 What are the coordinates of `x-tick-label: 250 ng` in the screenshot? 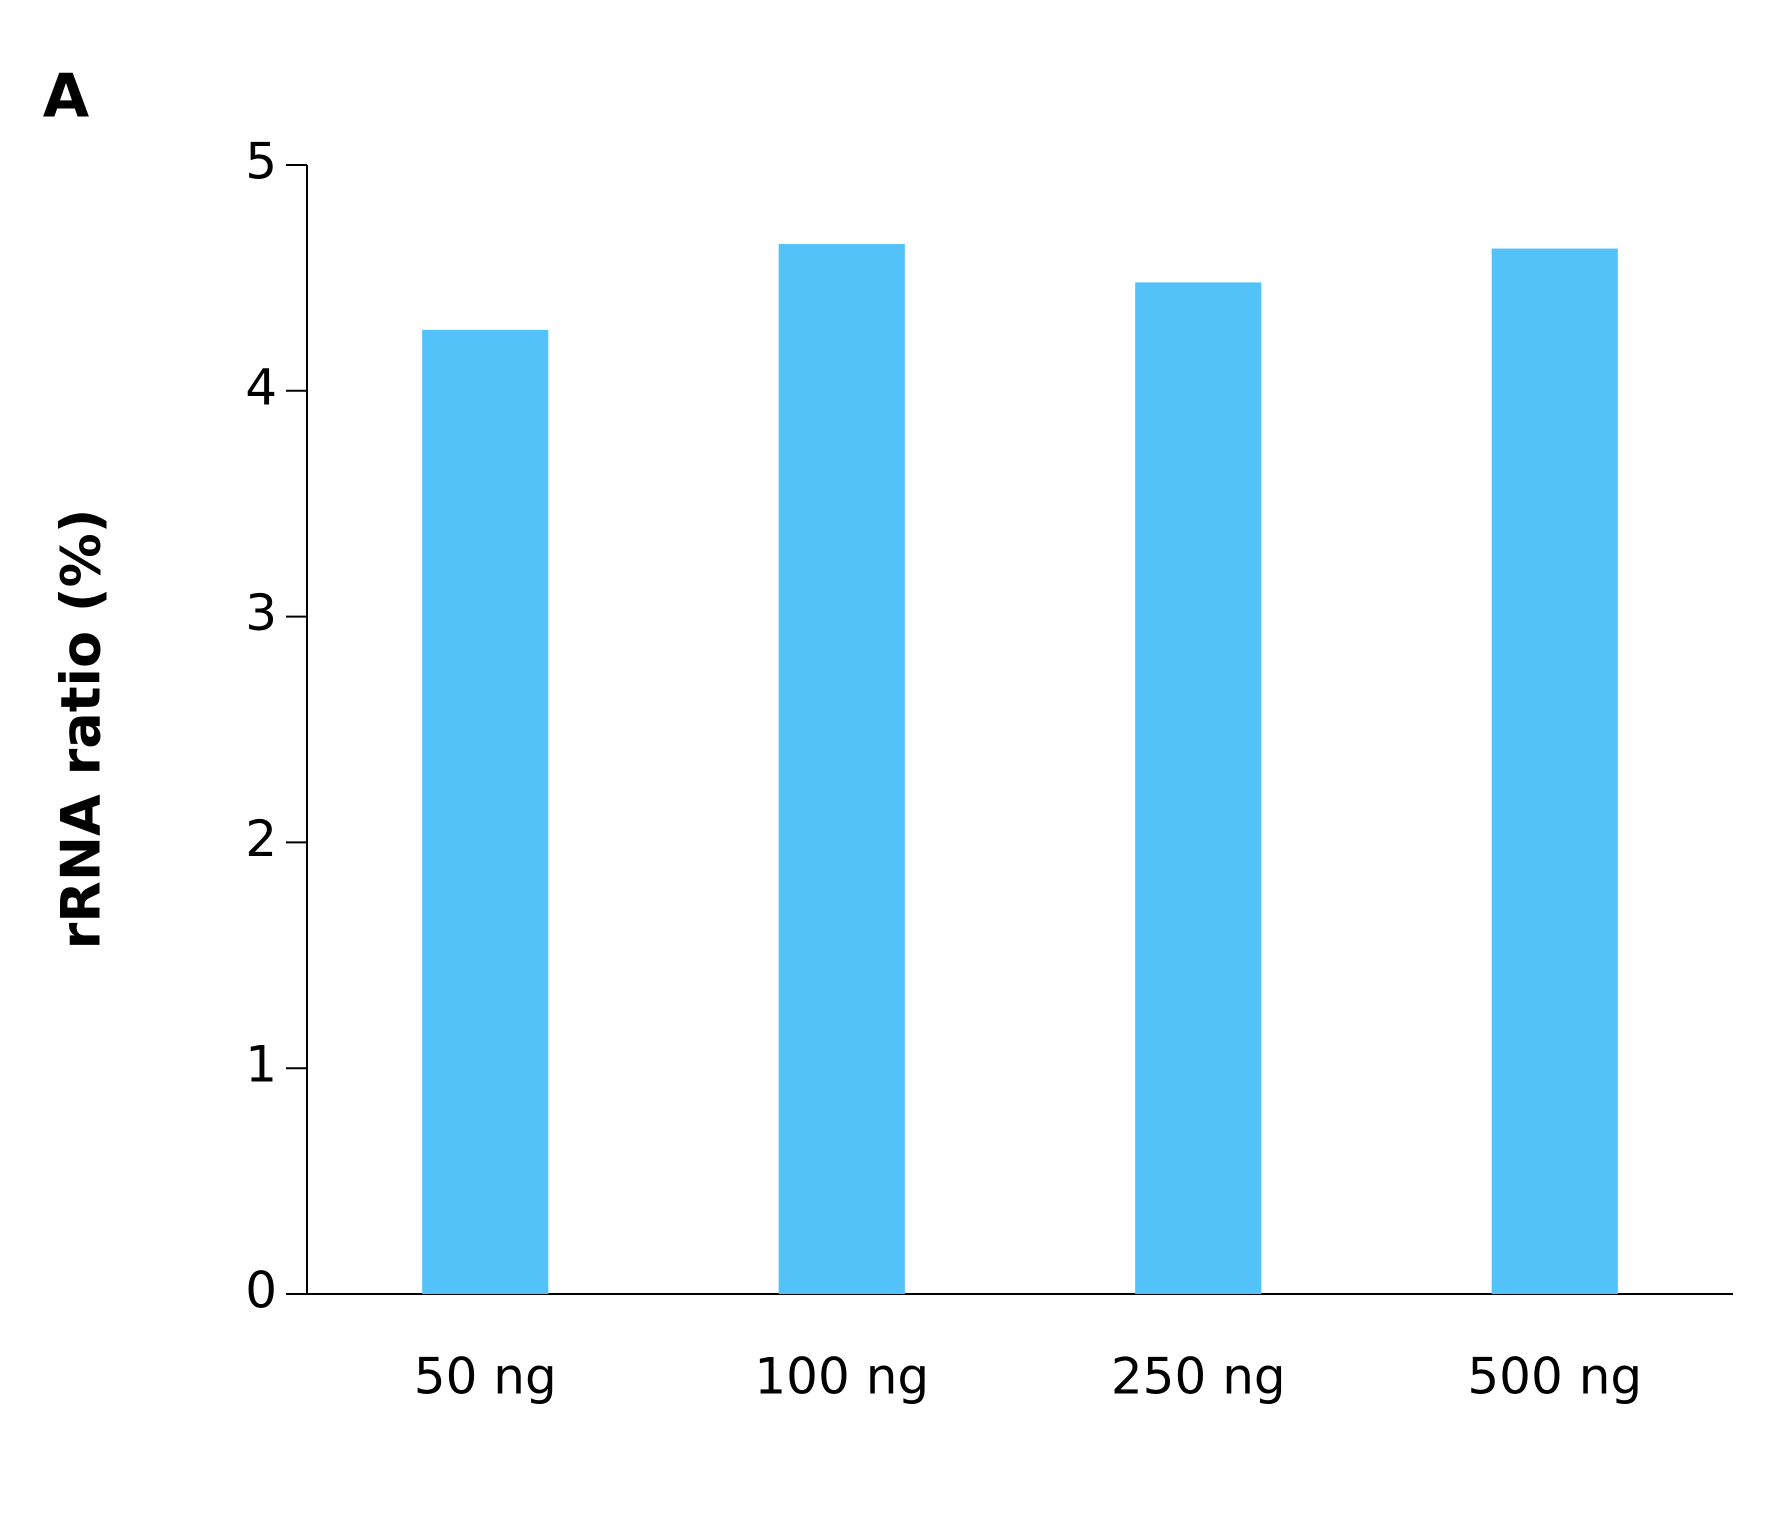 It's located at (1198, 1377).